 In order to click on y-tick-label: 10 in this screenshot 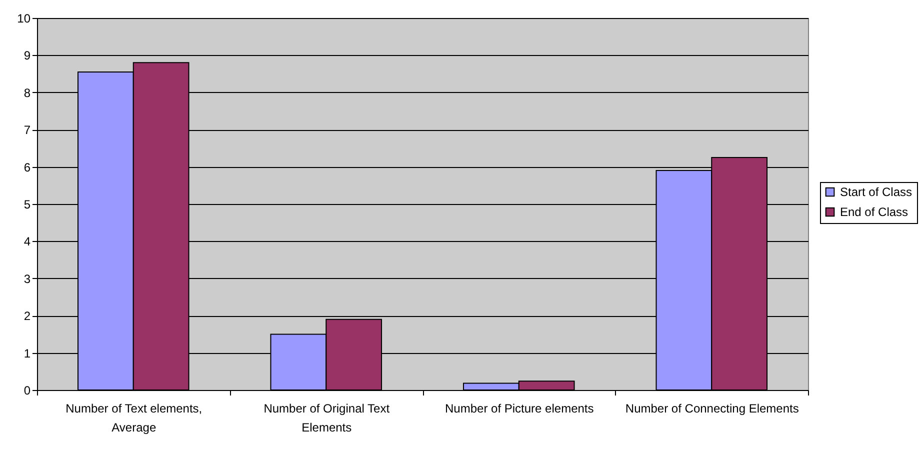, I will do `click(24, 19)`.